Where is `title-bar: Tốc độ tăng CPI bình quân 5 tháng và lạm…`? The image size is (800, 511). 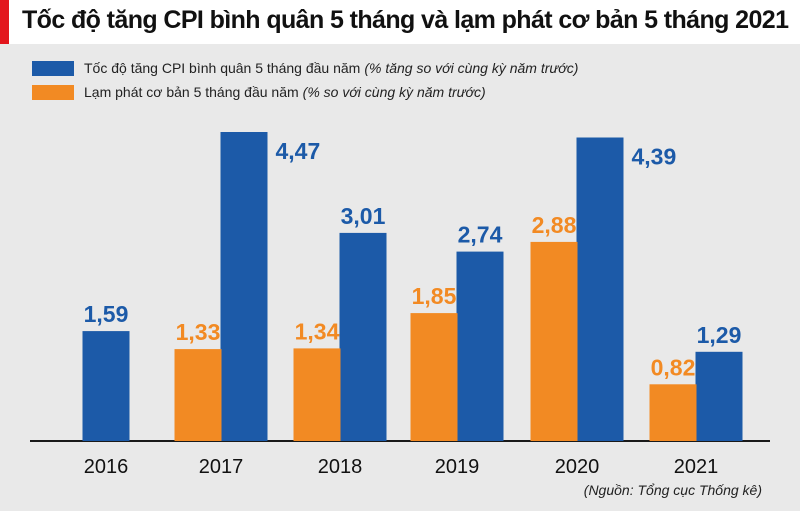
title-bar: Tốc độ tăng CPI bình quân 5 tháng và lạm… is located at coordinates (400, 22).